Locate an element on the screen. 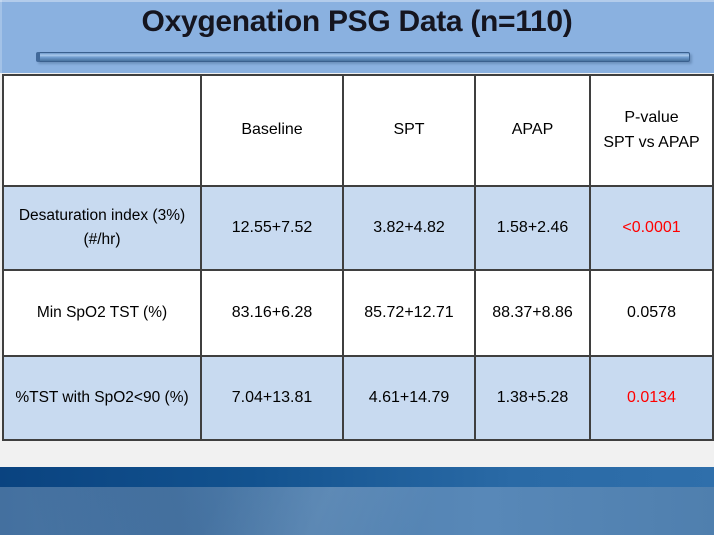 This screenshot has width=714, height=535. slide-title: Oxygenation PSG Data (n=110) is located at coordinates (357, 21).